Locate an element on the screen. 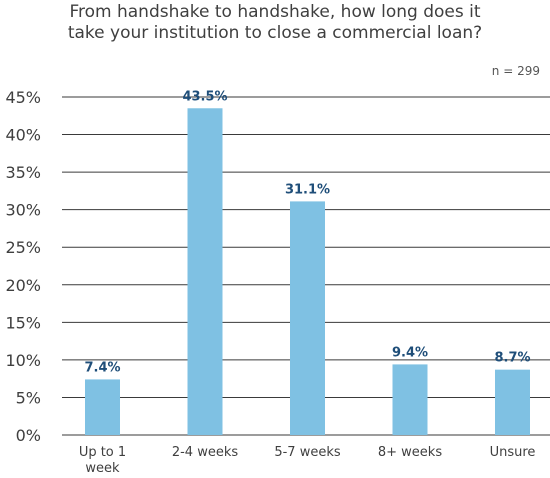 This screenshot has width=550, height=478. data-label-1: 43.5% is located at coordinates (204, 96).